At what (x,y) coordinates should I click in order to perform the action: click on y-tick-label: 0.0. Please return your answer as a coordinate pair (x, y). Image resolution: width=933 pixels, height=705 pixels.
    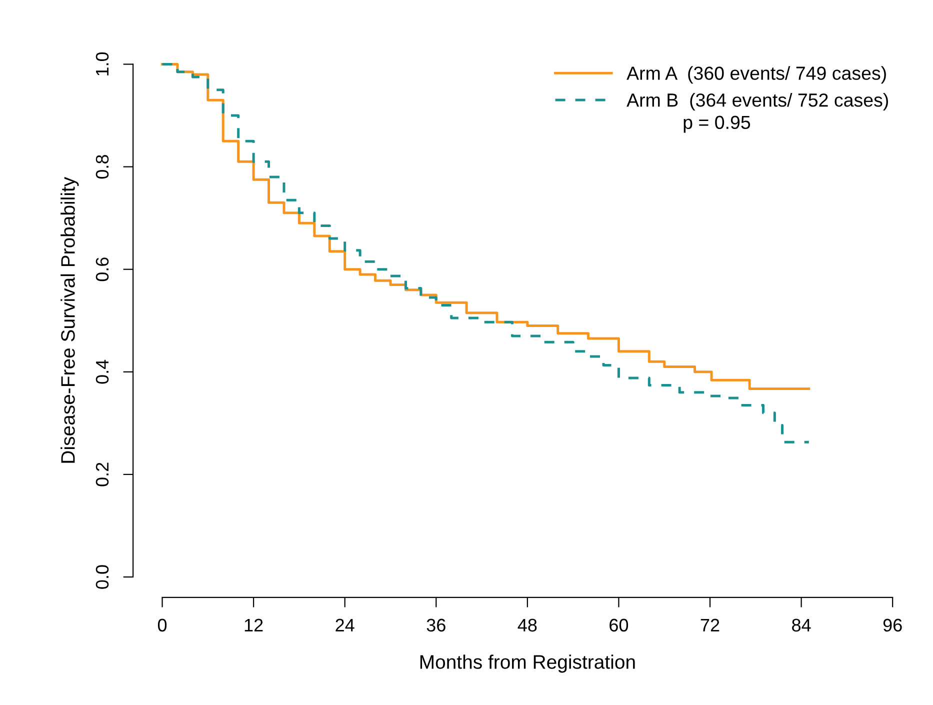
    Looking at the image, I should click on (102, 577).